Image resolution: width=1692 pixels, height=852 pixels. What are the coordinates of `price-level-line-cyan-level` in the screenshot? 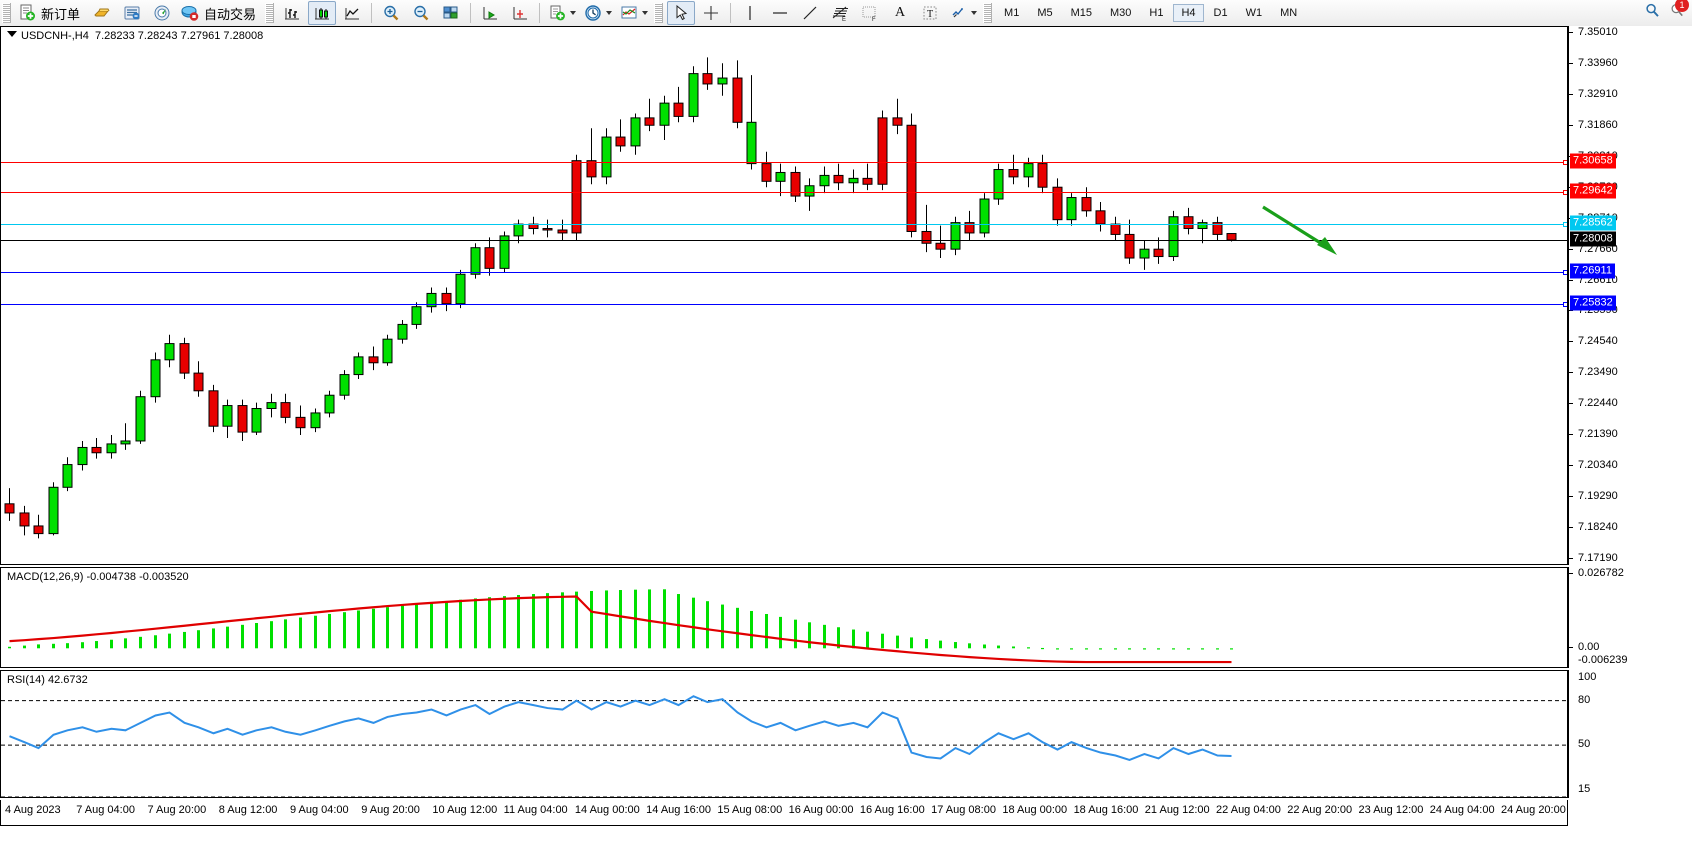 It's located at (784, 224).